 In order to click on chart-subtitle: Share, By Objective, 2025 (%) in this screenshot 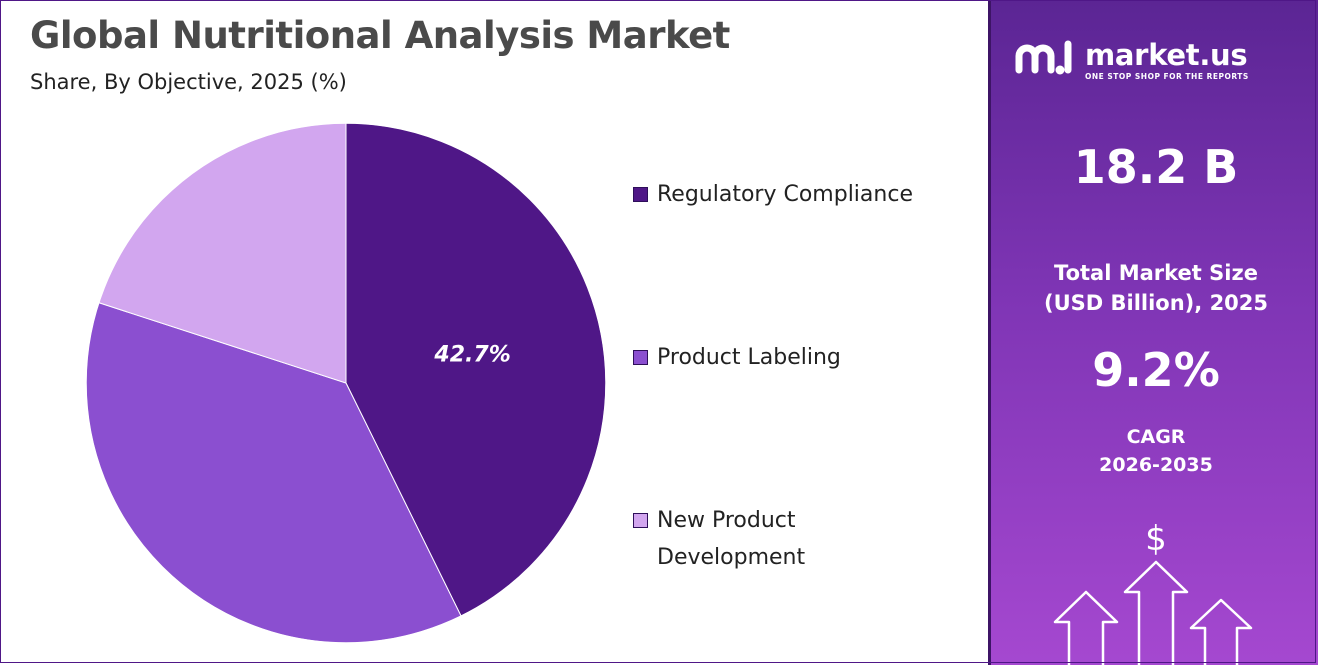, I will do `click(188, 82)`.